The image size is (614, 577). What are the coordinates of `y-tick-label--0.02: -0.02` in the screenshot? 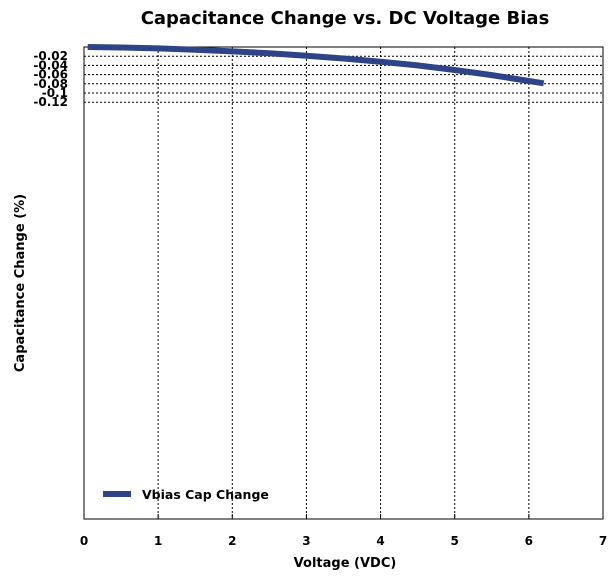 It's located at (50, 56).